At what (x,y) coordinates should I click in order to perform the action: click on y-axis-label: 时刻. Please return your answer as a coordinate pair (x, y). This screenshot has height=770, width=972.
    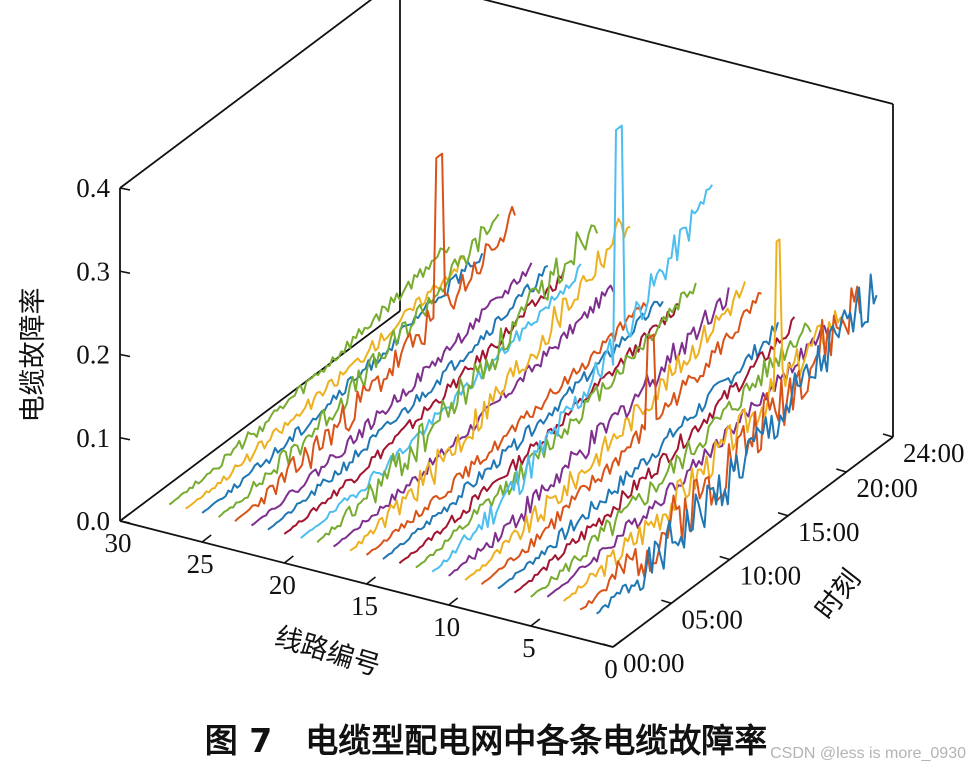
    Looking at the image, I should click on (838, 595).